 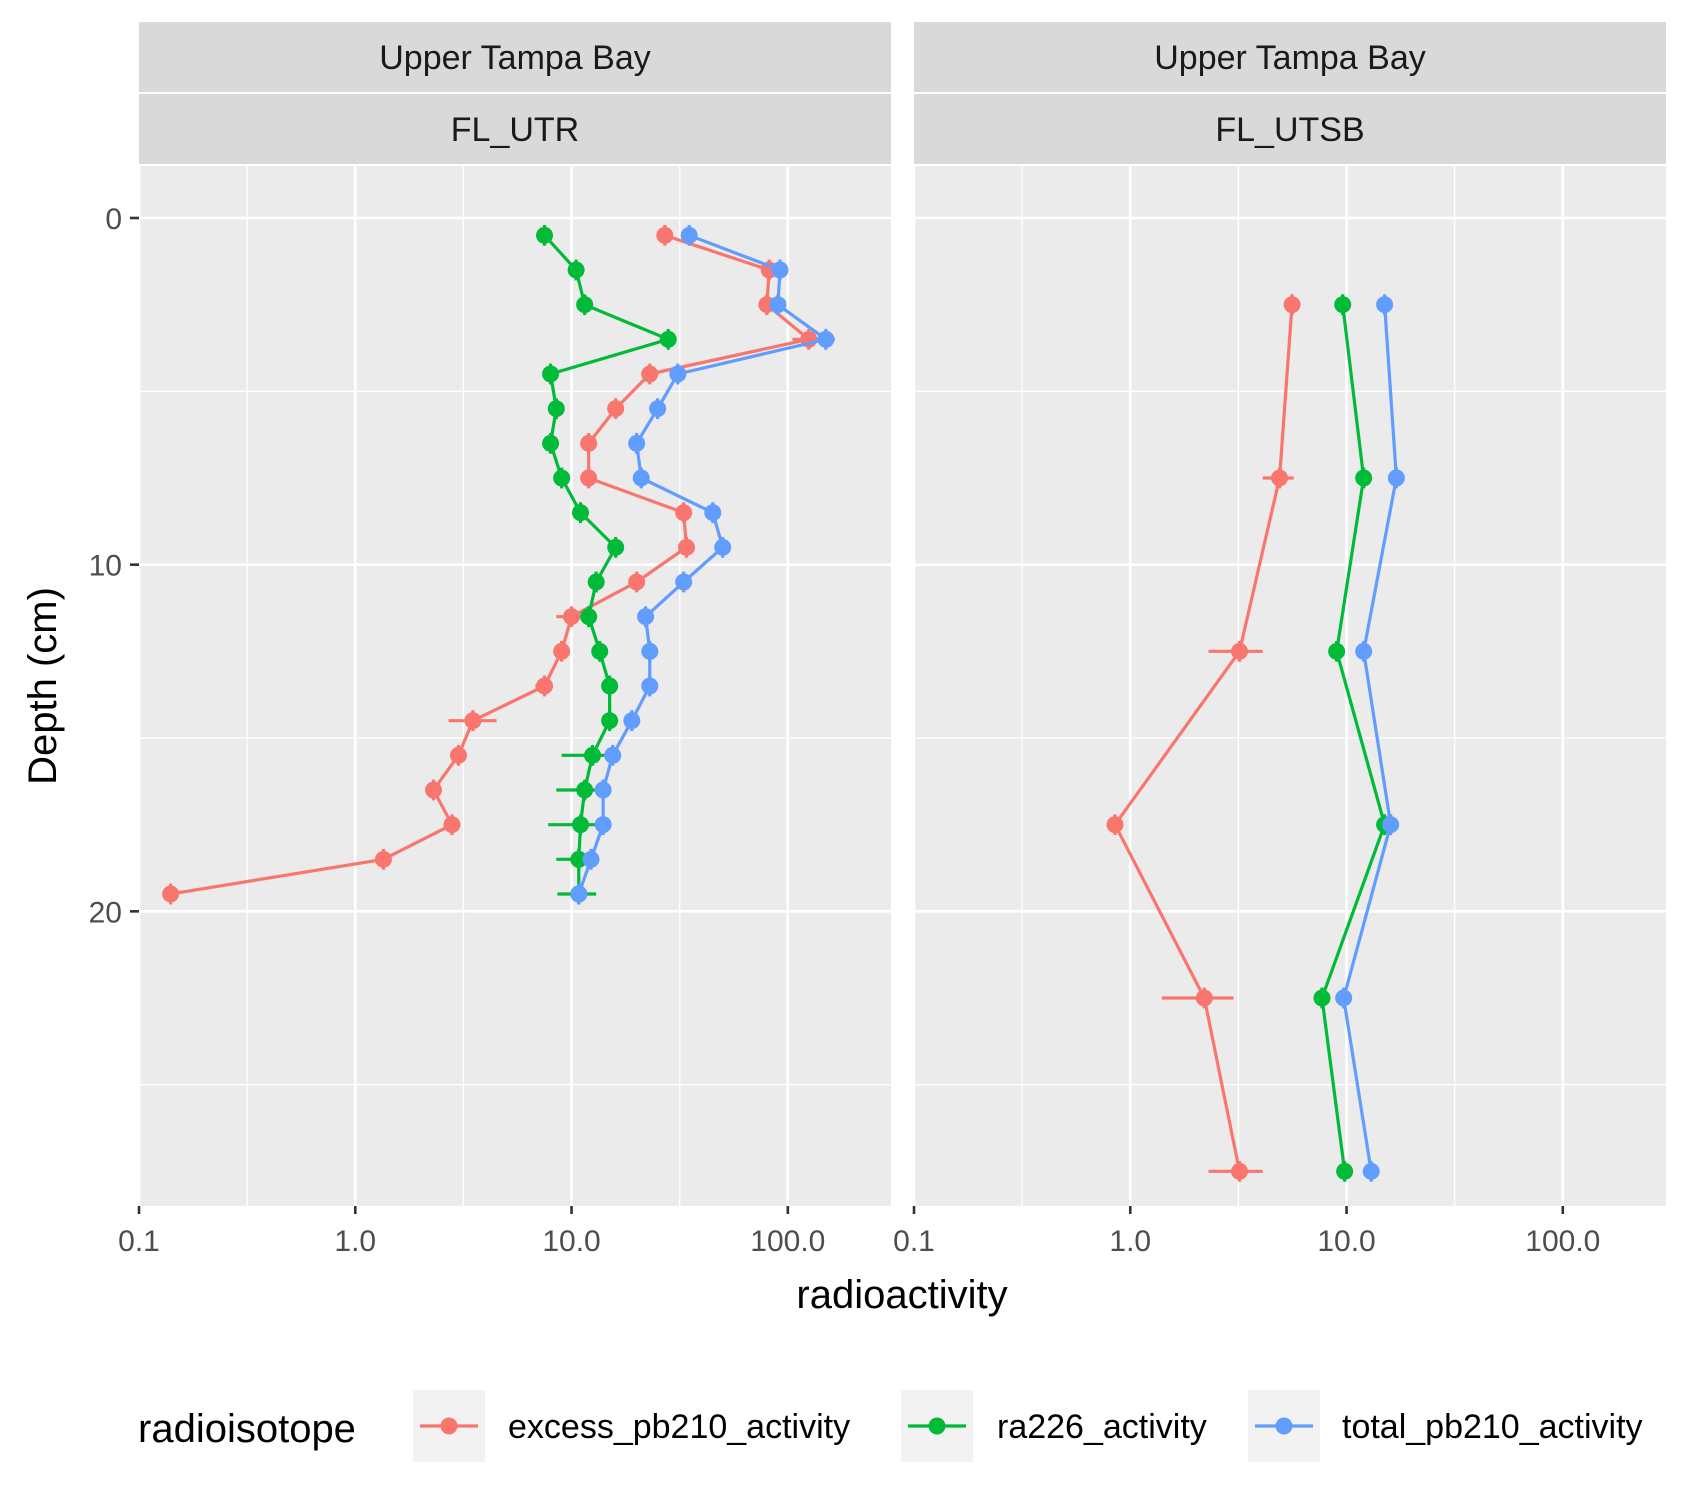 What do you see at coordinates (113, 219) in the screenshot?
I see `y-tick-label: 0` at bounding box center [113, 219].